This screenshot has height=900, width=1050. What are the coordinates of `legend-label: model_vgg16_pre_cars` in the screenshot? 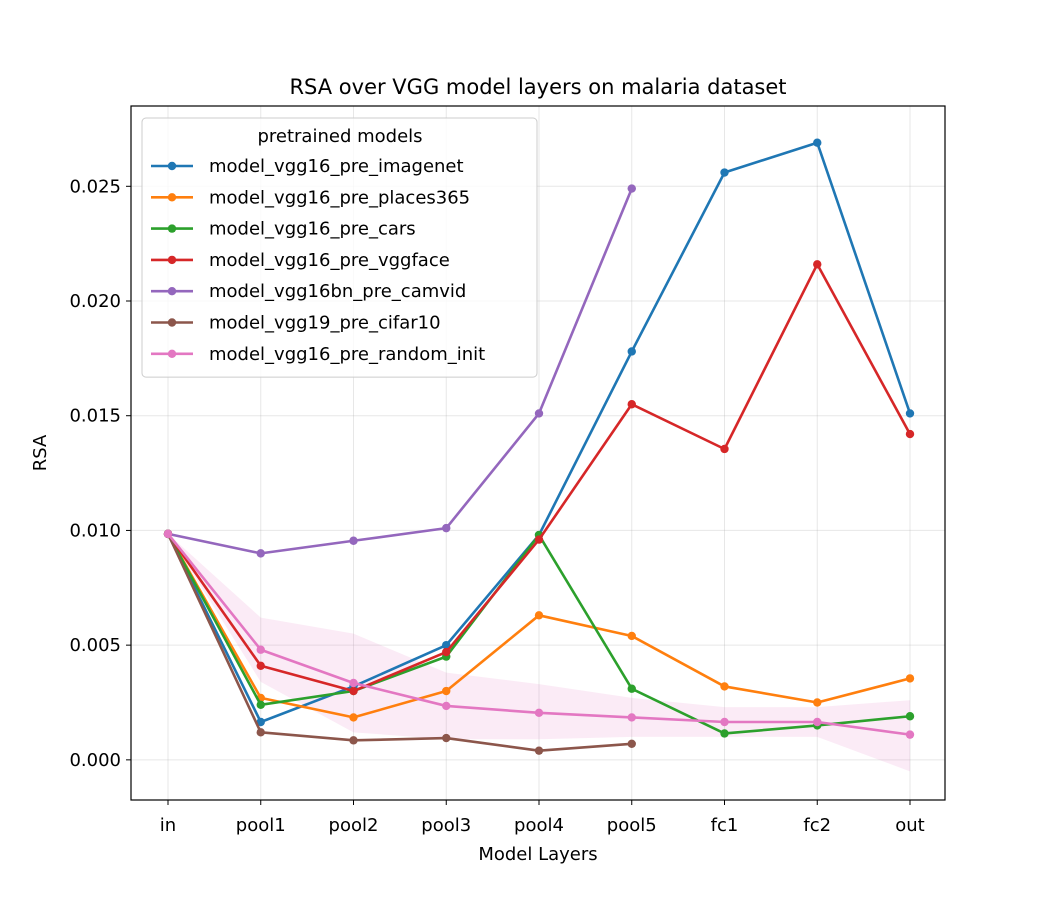 It's located at (312, 229).